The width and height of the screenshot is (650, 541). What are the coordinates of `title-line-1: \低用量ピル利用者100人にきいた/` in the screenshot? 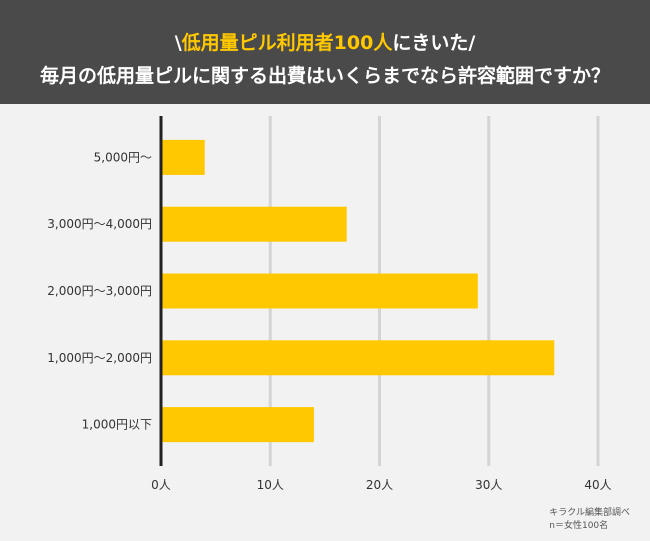 It's located at (325, 41).